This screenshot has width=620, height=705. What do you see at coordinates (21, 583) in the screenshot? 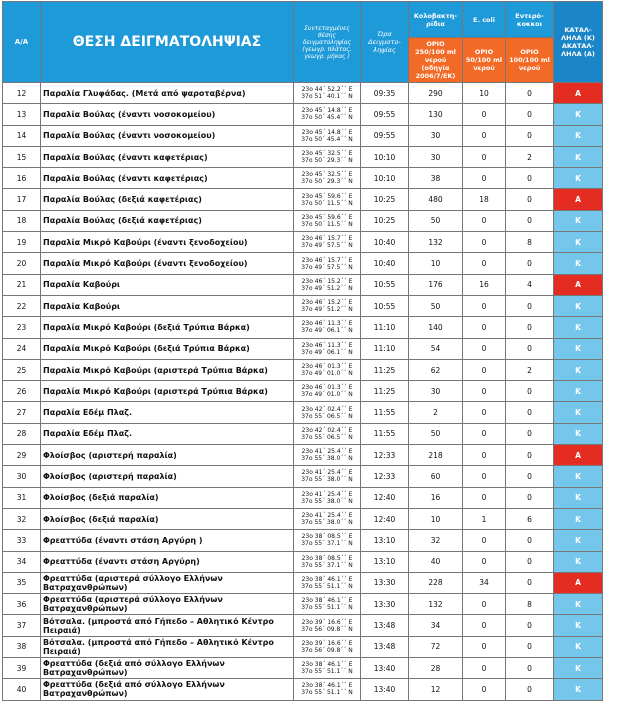
I see `row-number: 35` at bounding box center [21, 583].